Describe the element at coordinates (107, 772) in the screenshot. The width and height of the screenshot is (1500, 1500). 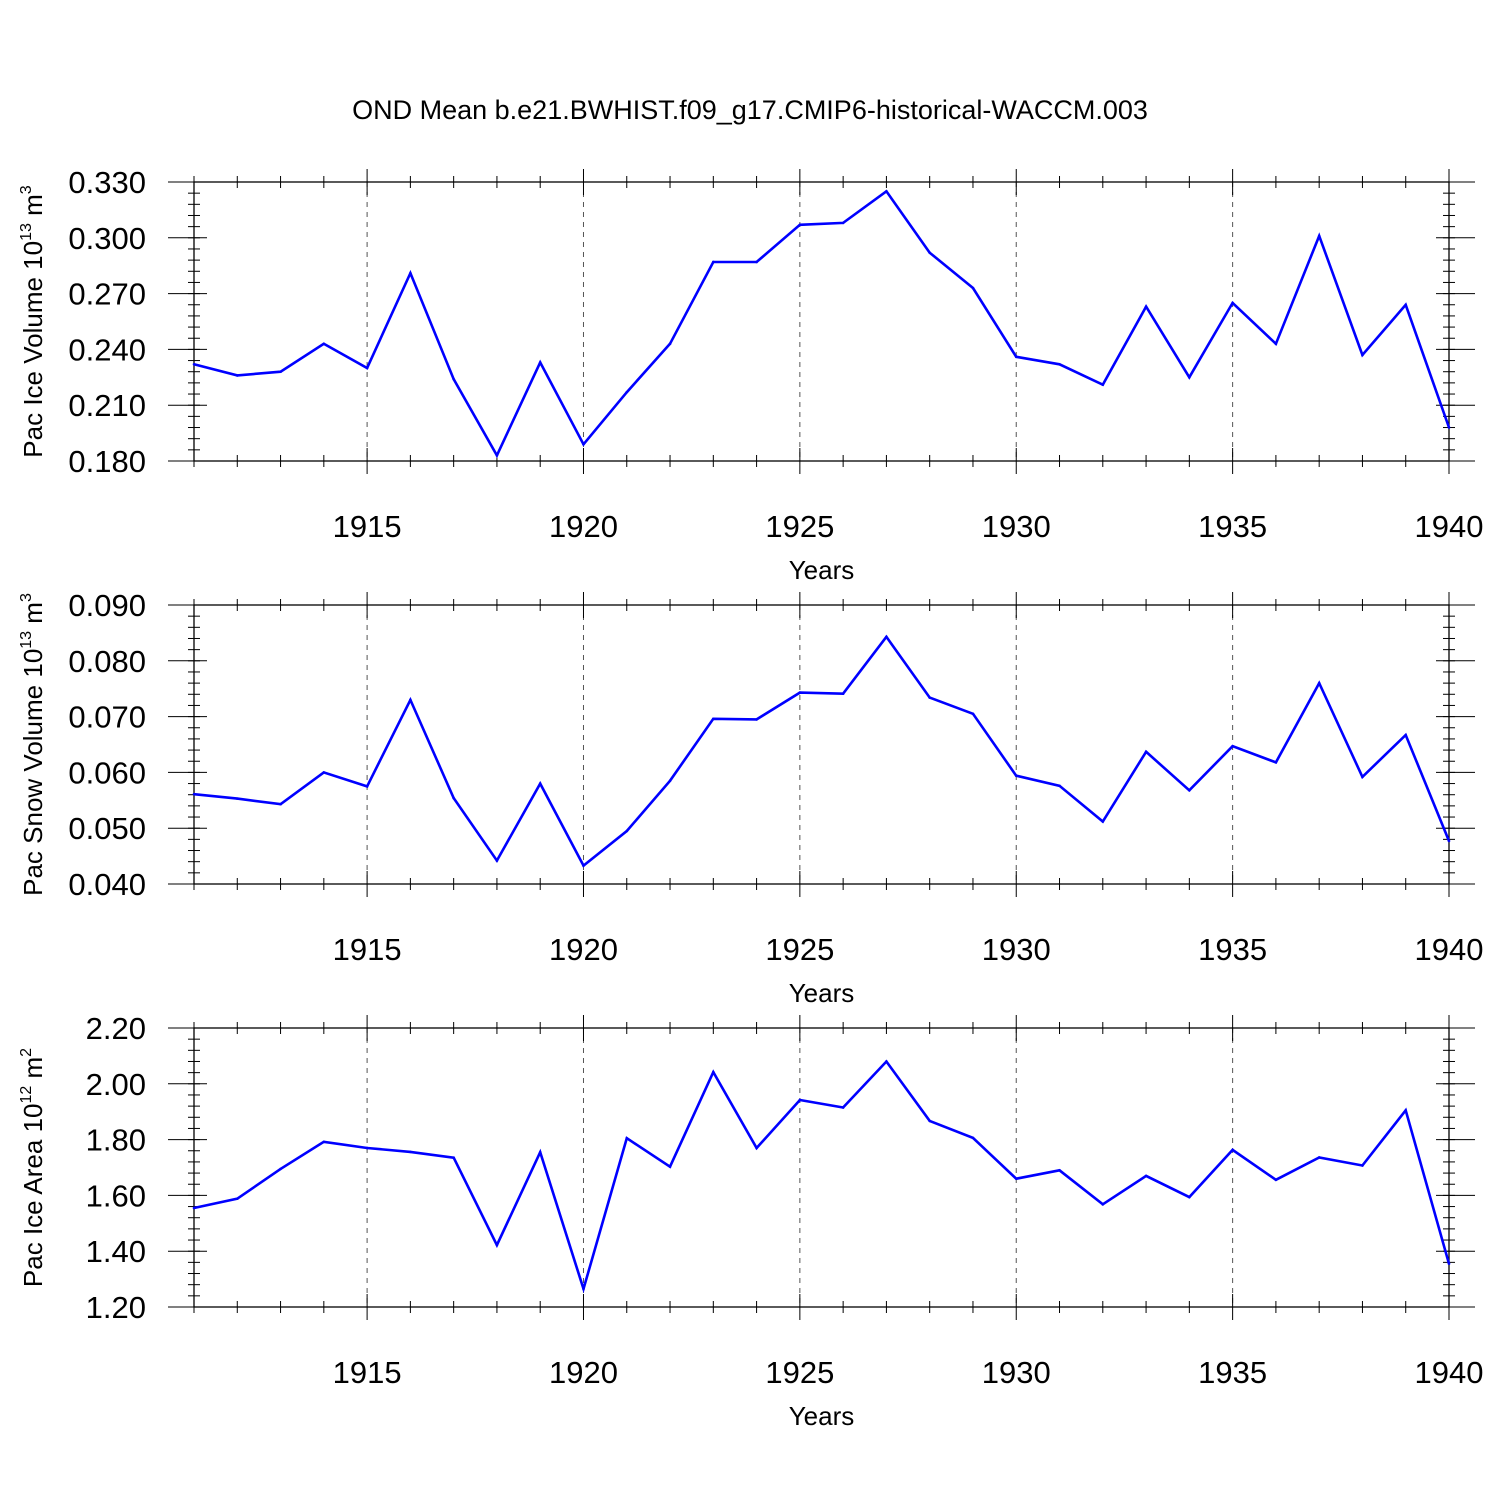
I see `y-tick-label: 0.060` at that location.